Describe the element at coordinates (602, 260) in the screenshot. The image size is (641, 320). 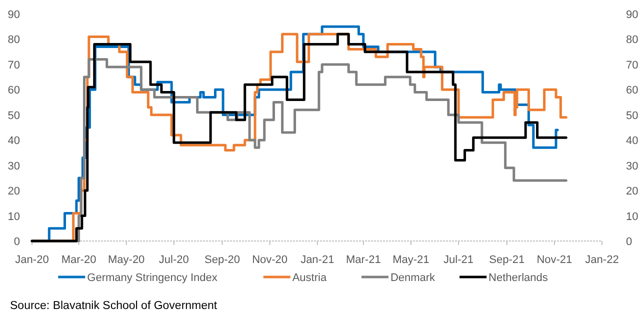
I see `x-tick-label: Jan-22` at that location.